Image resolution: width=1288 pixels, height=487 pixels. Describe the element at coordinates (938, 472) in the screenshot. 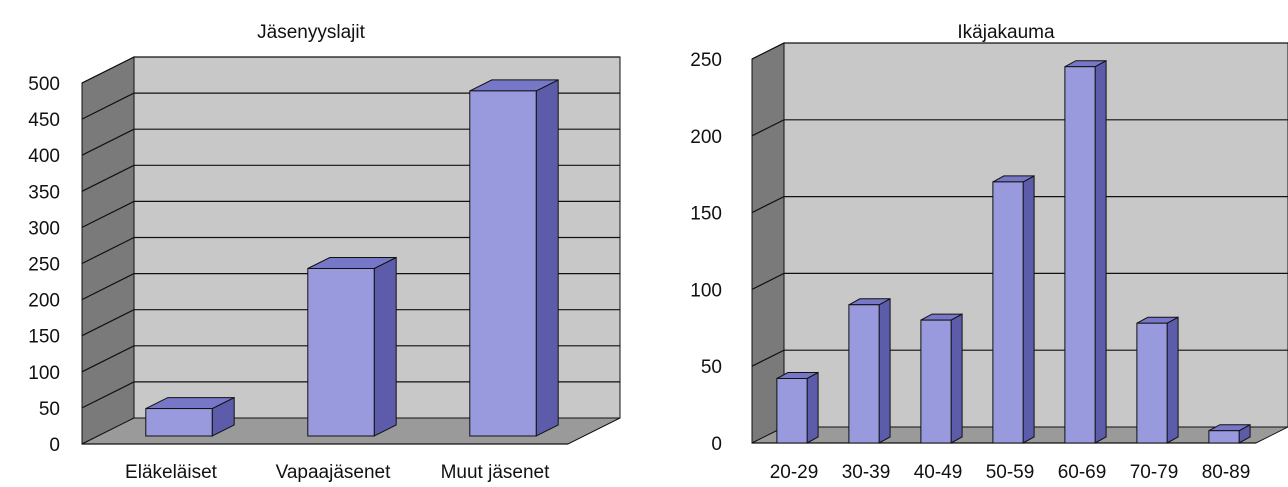

I see `x-tick-label: 40-49` at that location.